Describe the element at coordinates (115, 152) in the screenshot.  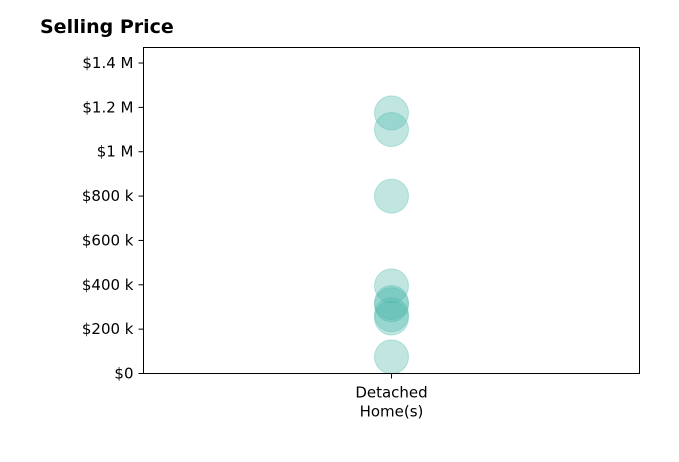
I see `y-tick-label: $1 M` at that location.